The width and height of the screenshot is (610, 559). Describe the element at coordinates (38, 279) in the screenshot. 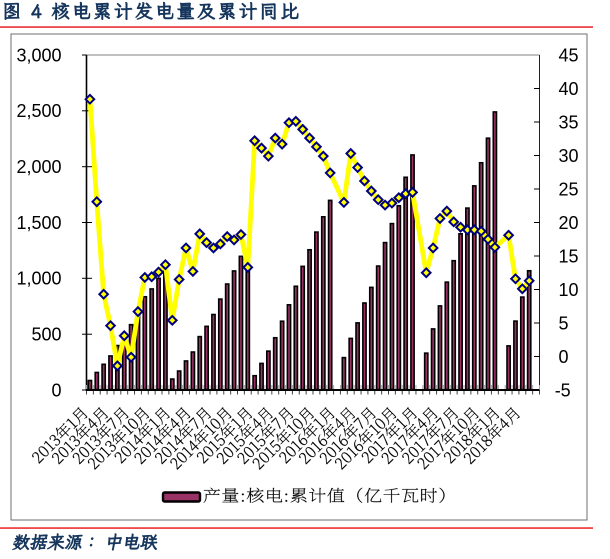

I see `svg-text: 1,000` at that location.